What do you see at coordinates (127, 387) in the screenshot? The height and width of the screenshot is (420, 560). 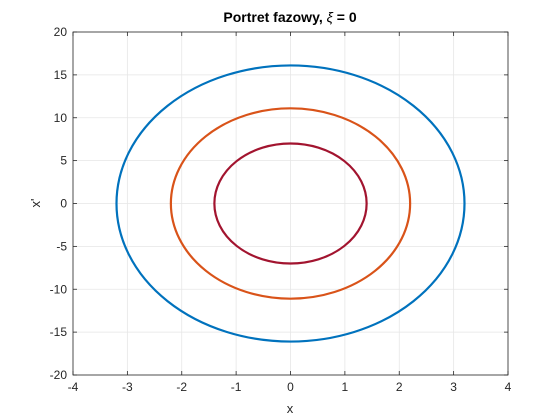 I see `x-tick-label: -3` at bounding box center [127, 387].